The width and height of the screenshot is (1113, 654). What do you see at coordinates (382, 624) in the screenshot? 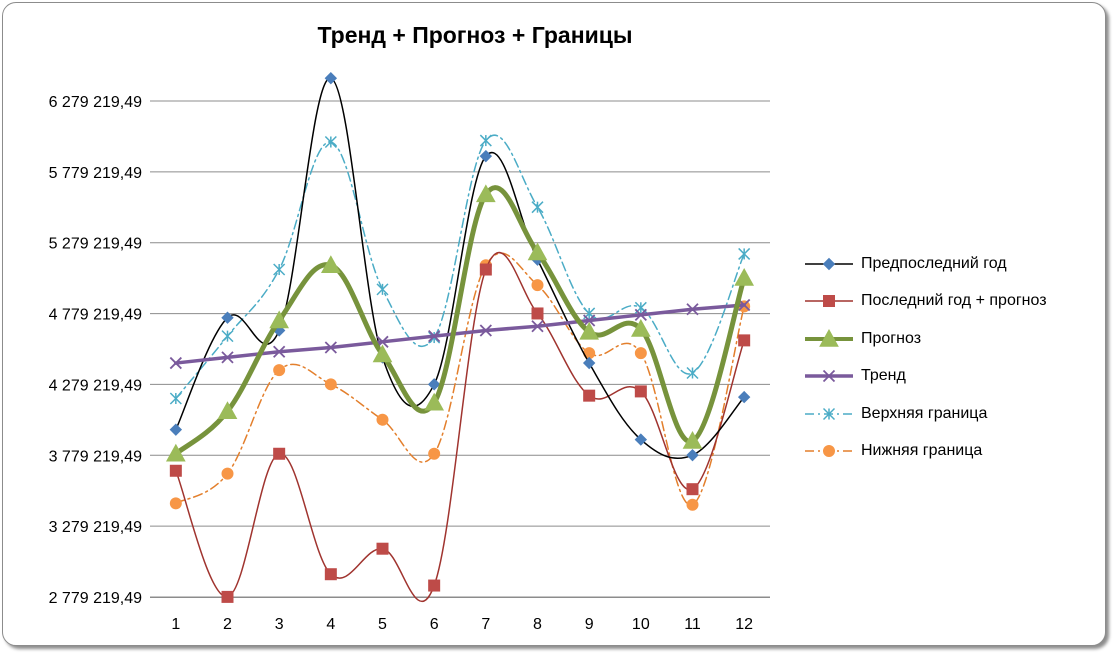
I see `x-tick-label: 5` at bounding box center [382, 624].